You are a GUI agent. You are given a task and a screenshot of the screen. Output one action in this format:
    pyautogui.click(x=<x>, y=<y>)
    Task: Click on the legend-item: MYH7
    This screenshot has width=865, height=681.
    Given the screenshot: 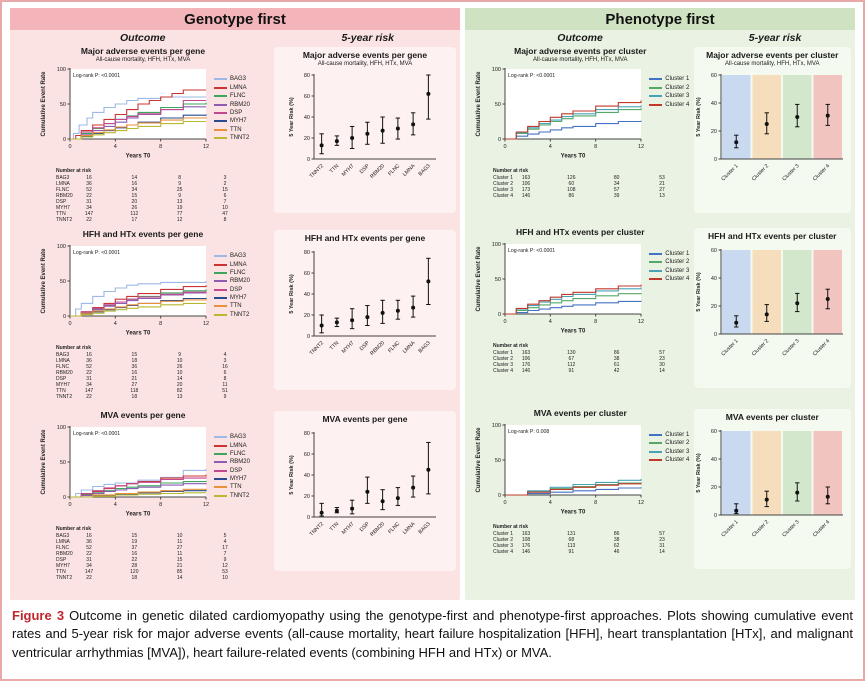 What is the action you would take?
    pyautogui.click(x=231, y=298)
    